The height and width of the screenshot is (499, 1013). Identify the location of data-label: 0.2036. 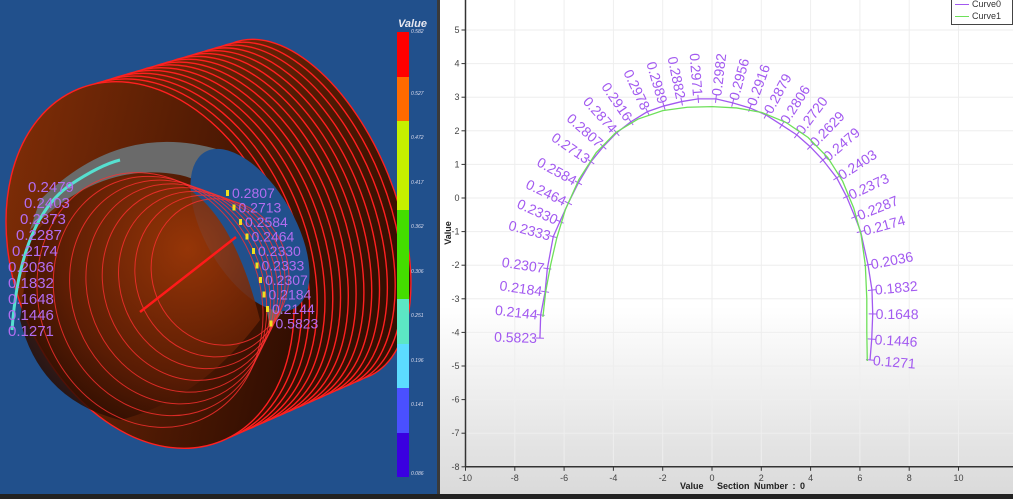
(891, 260).